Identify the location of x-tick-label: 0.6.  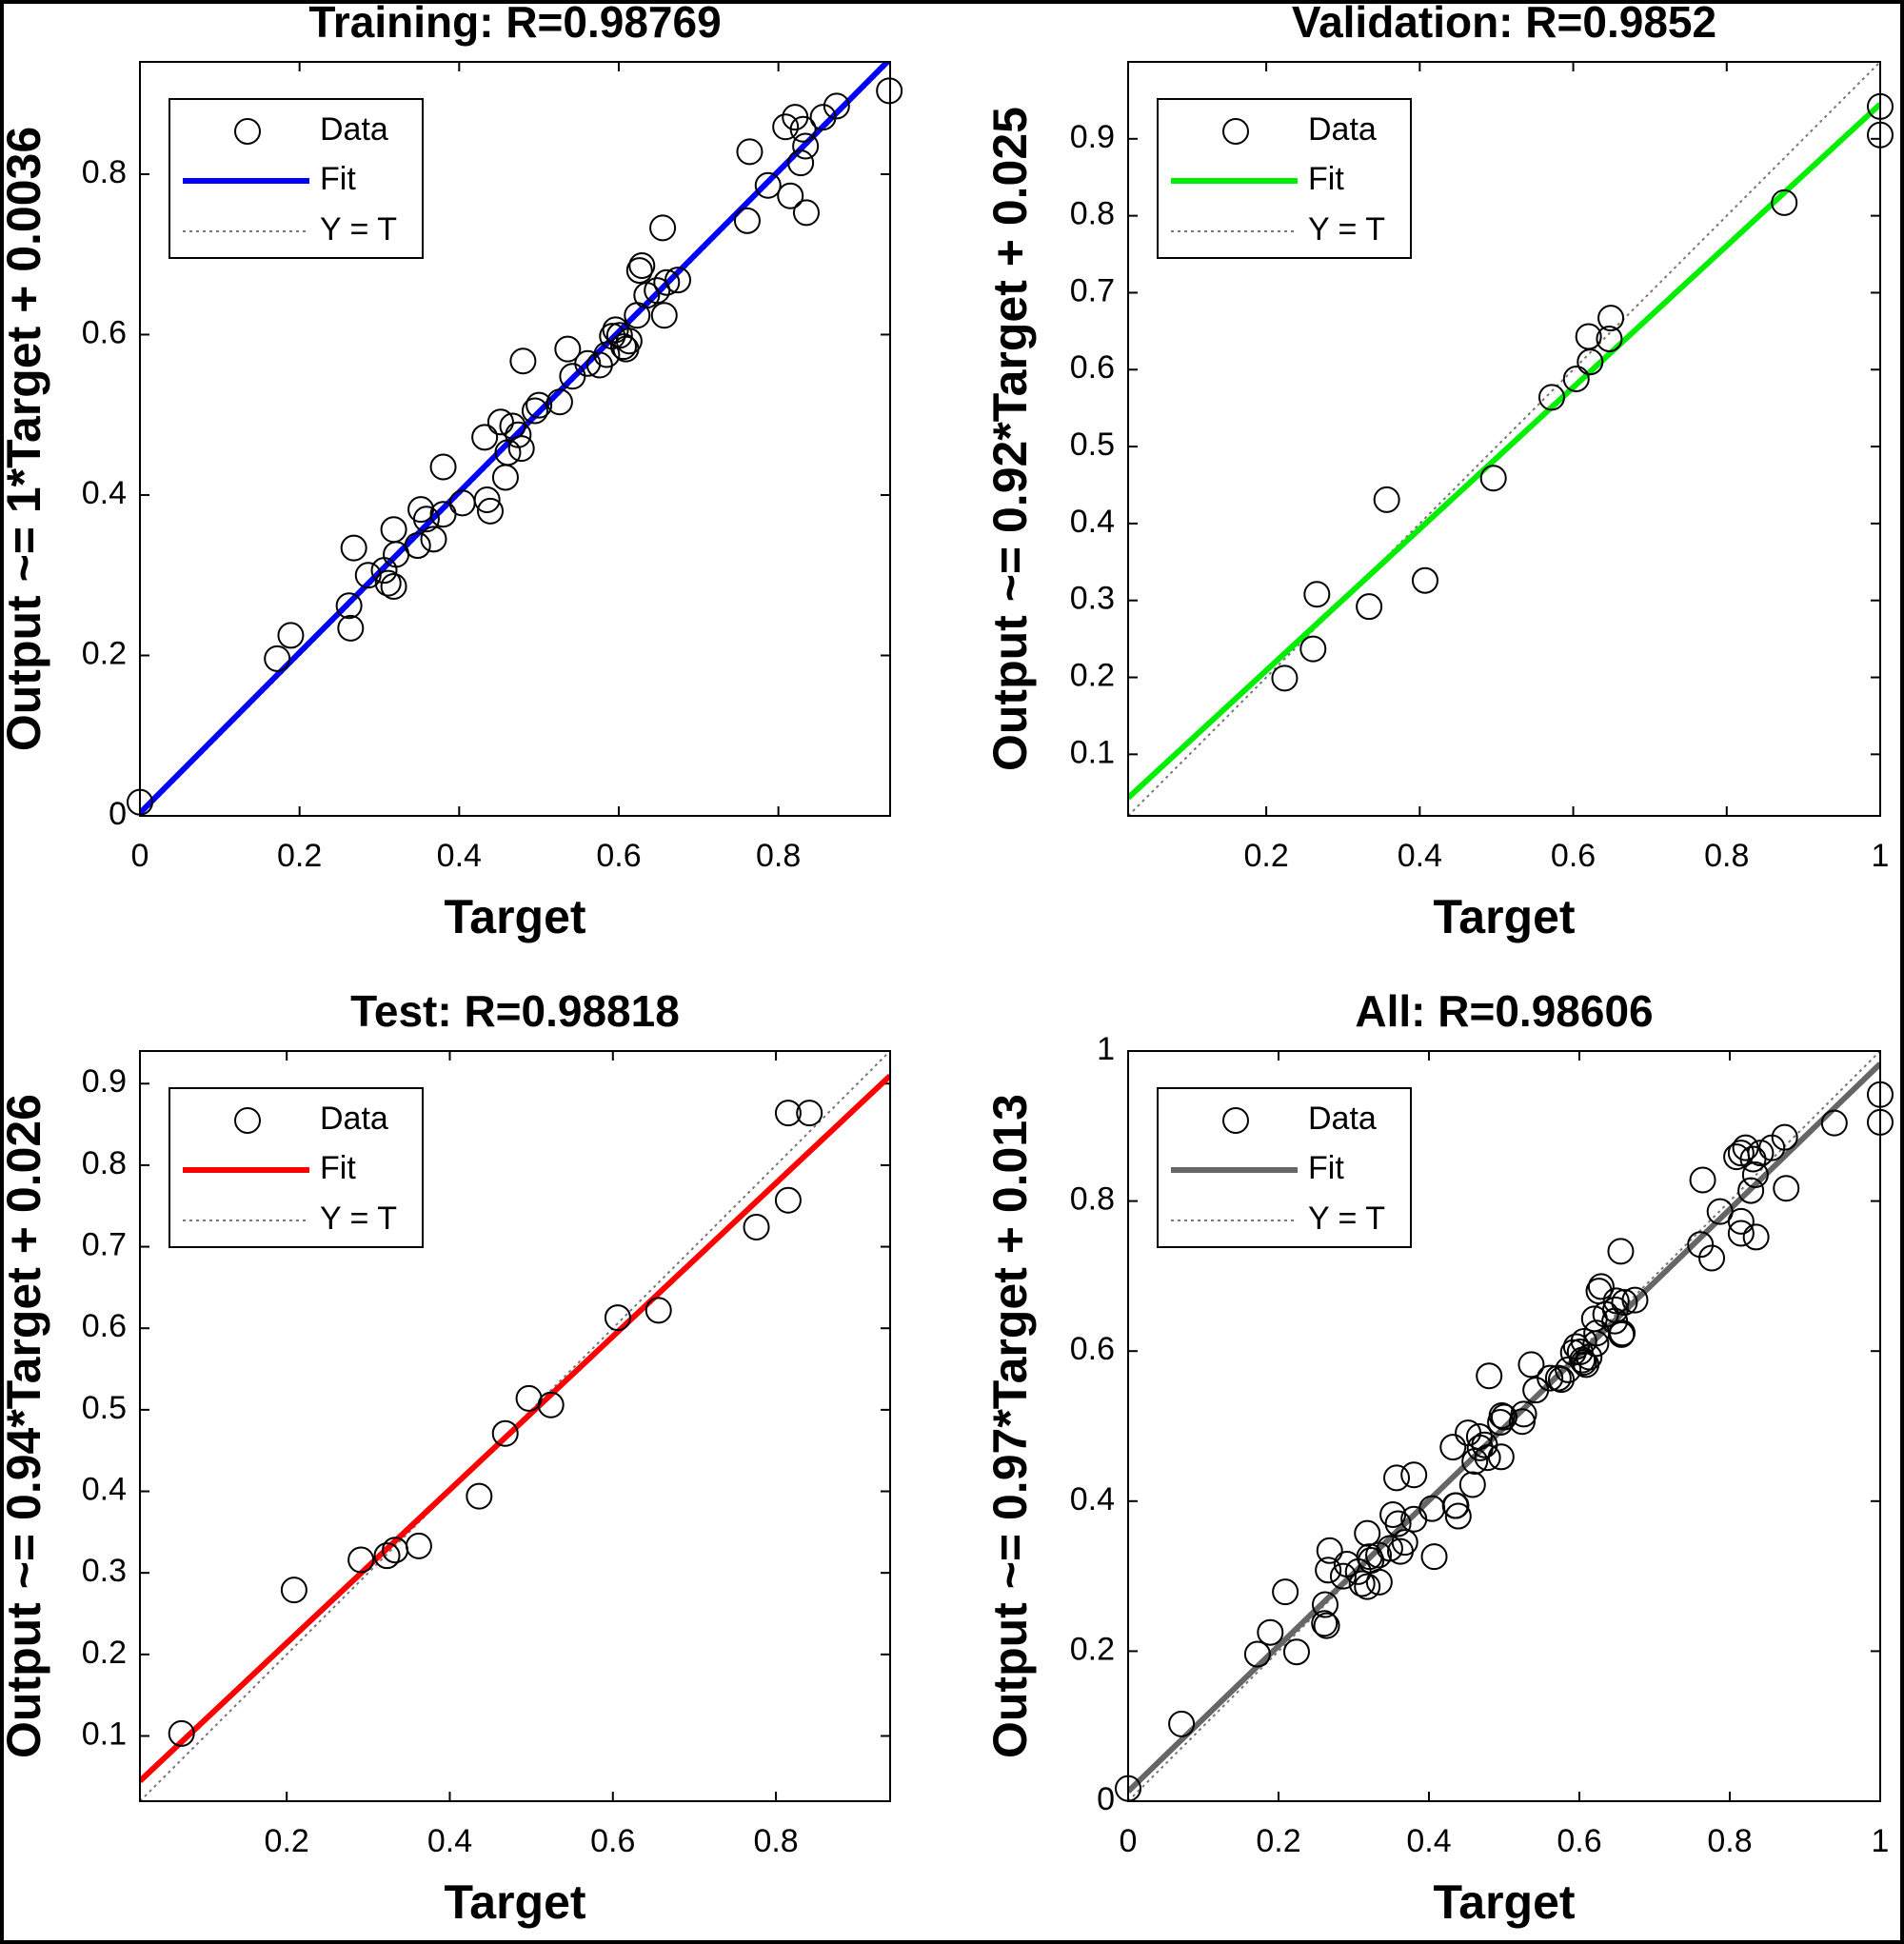
(1573, 856).